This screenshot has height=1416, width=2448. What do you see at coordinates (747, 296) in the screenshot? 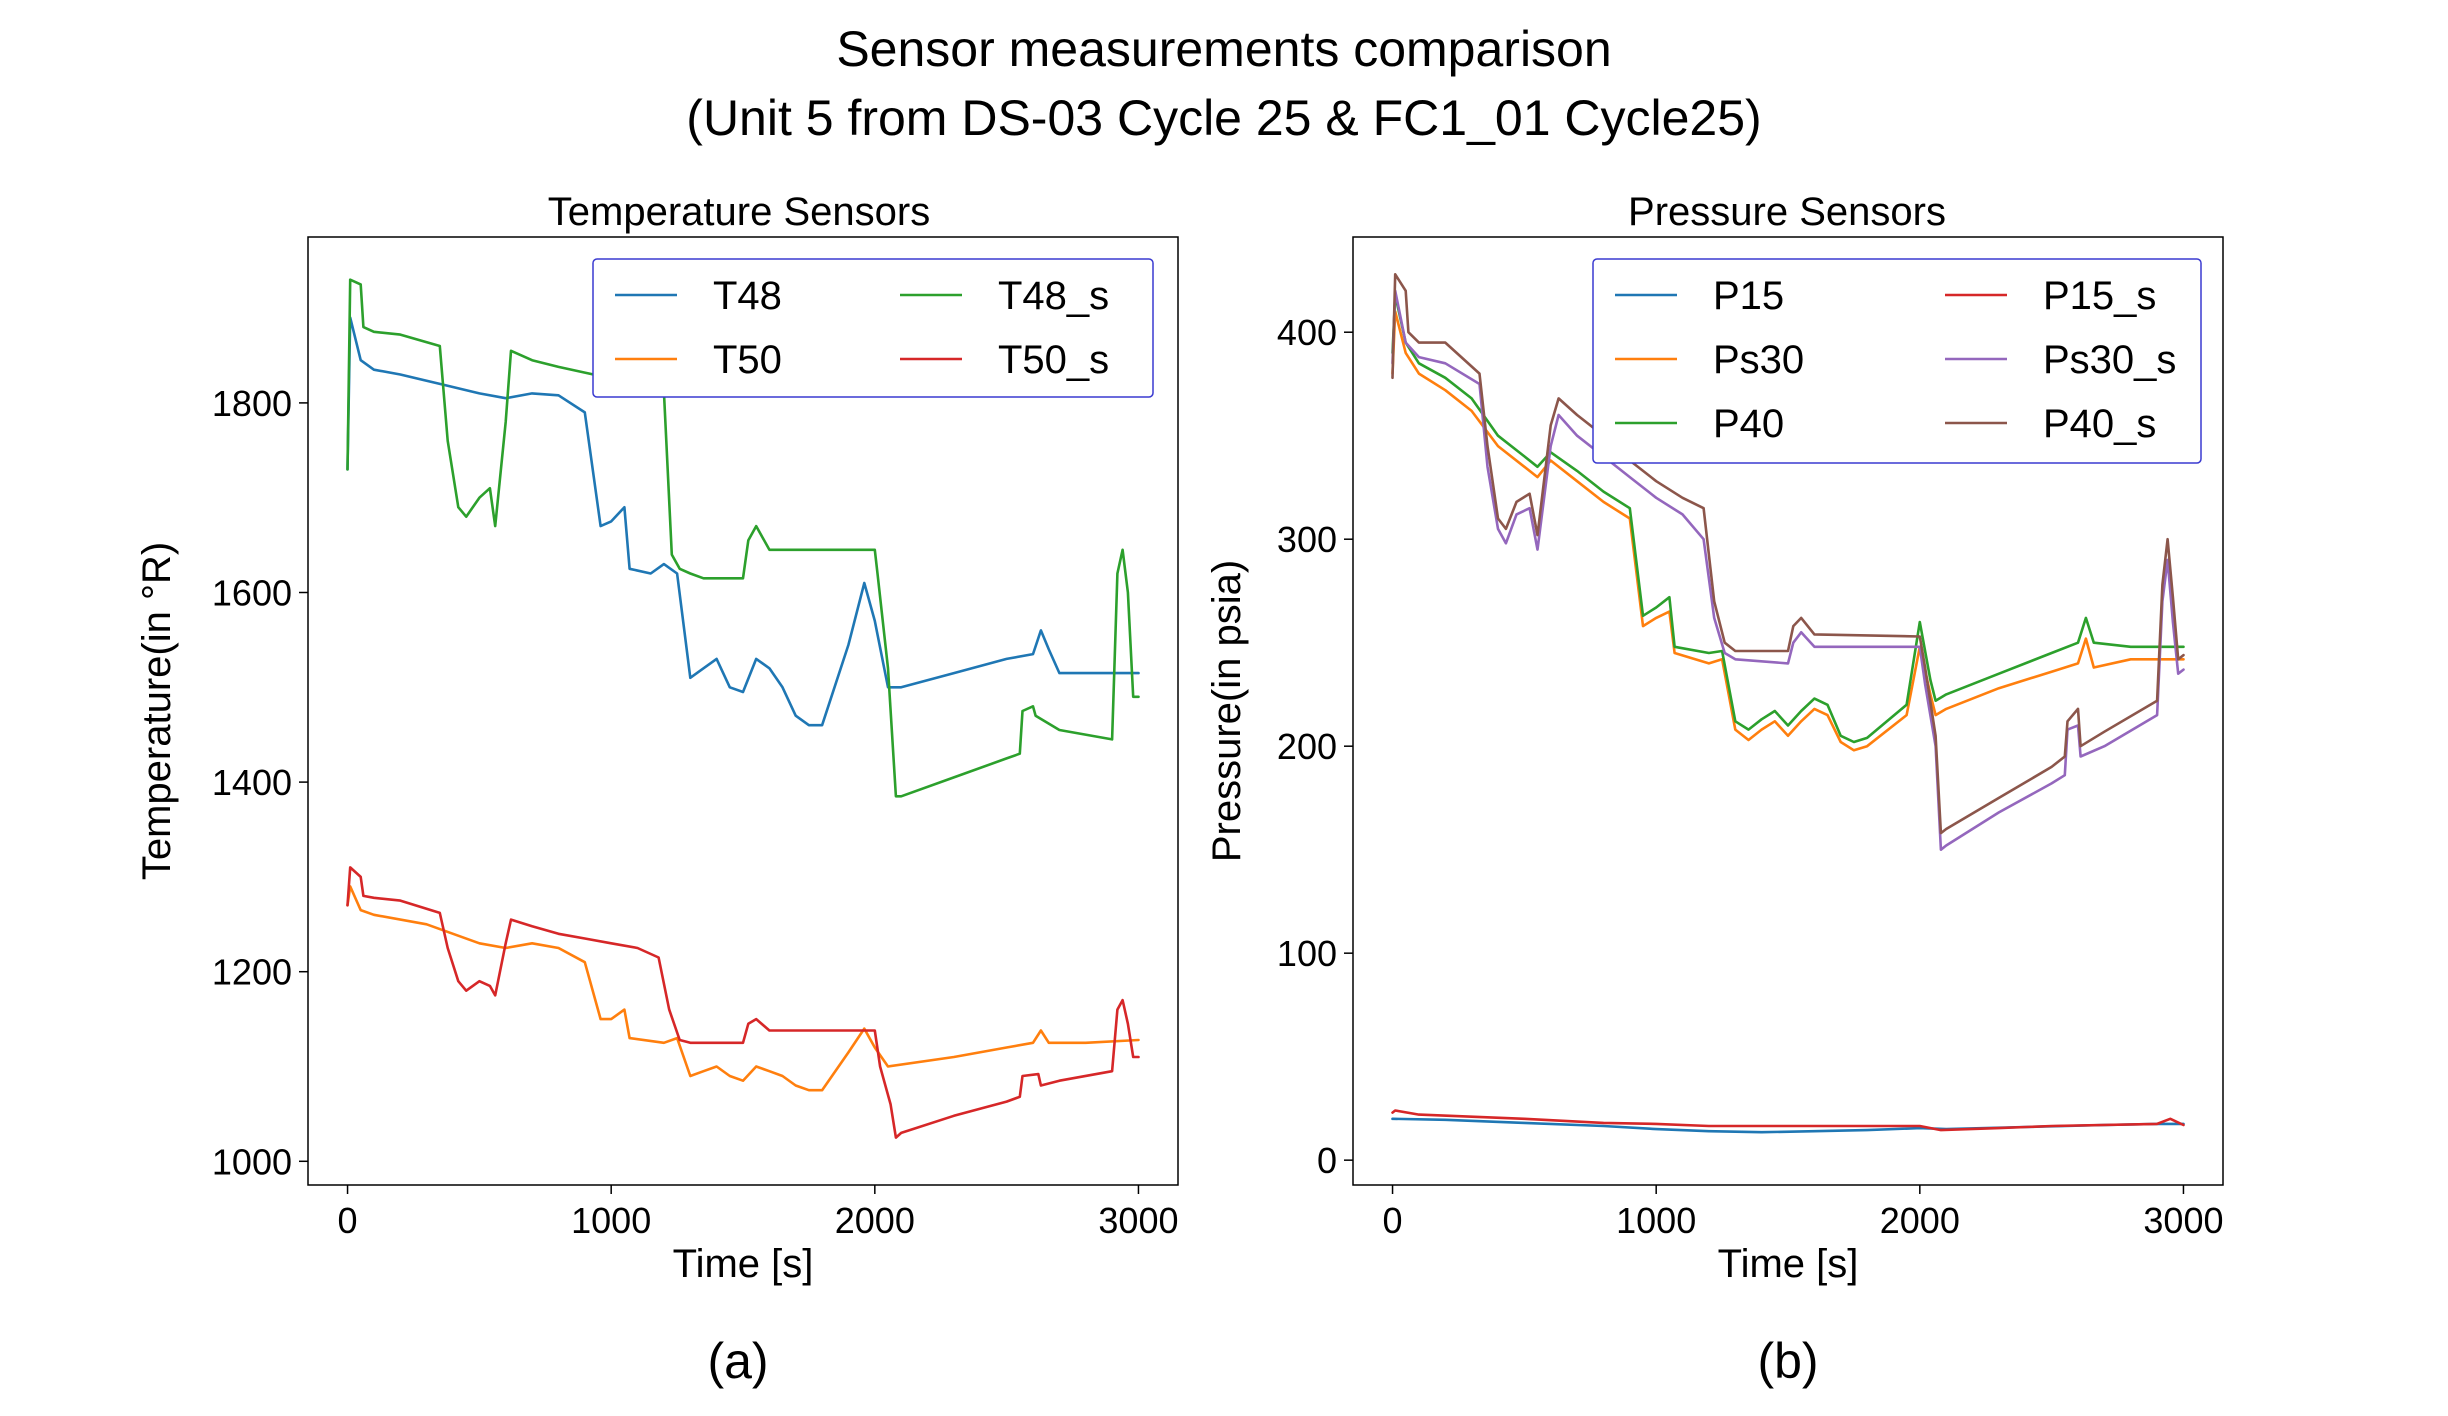
I see `temperature-legend-label-t48: T48` at bounding box center [747, 296].